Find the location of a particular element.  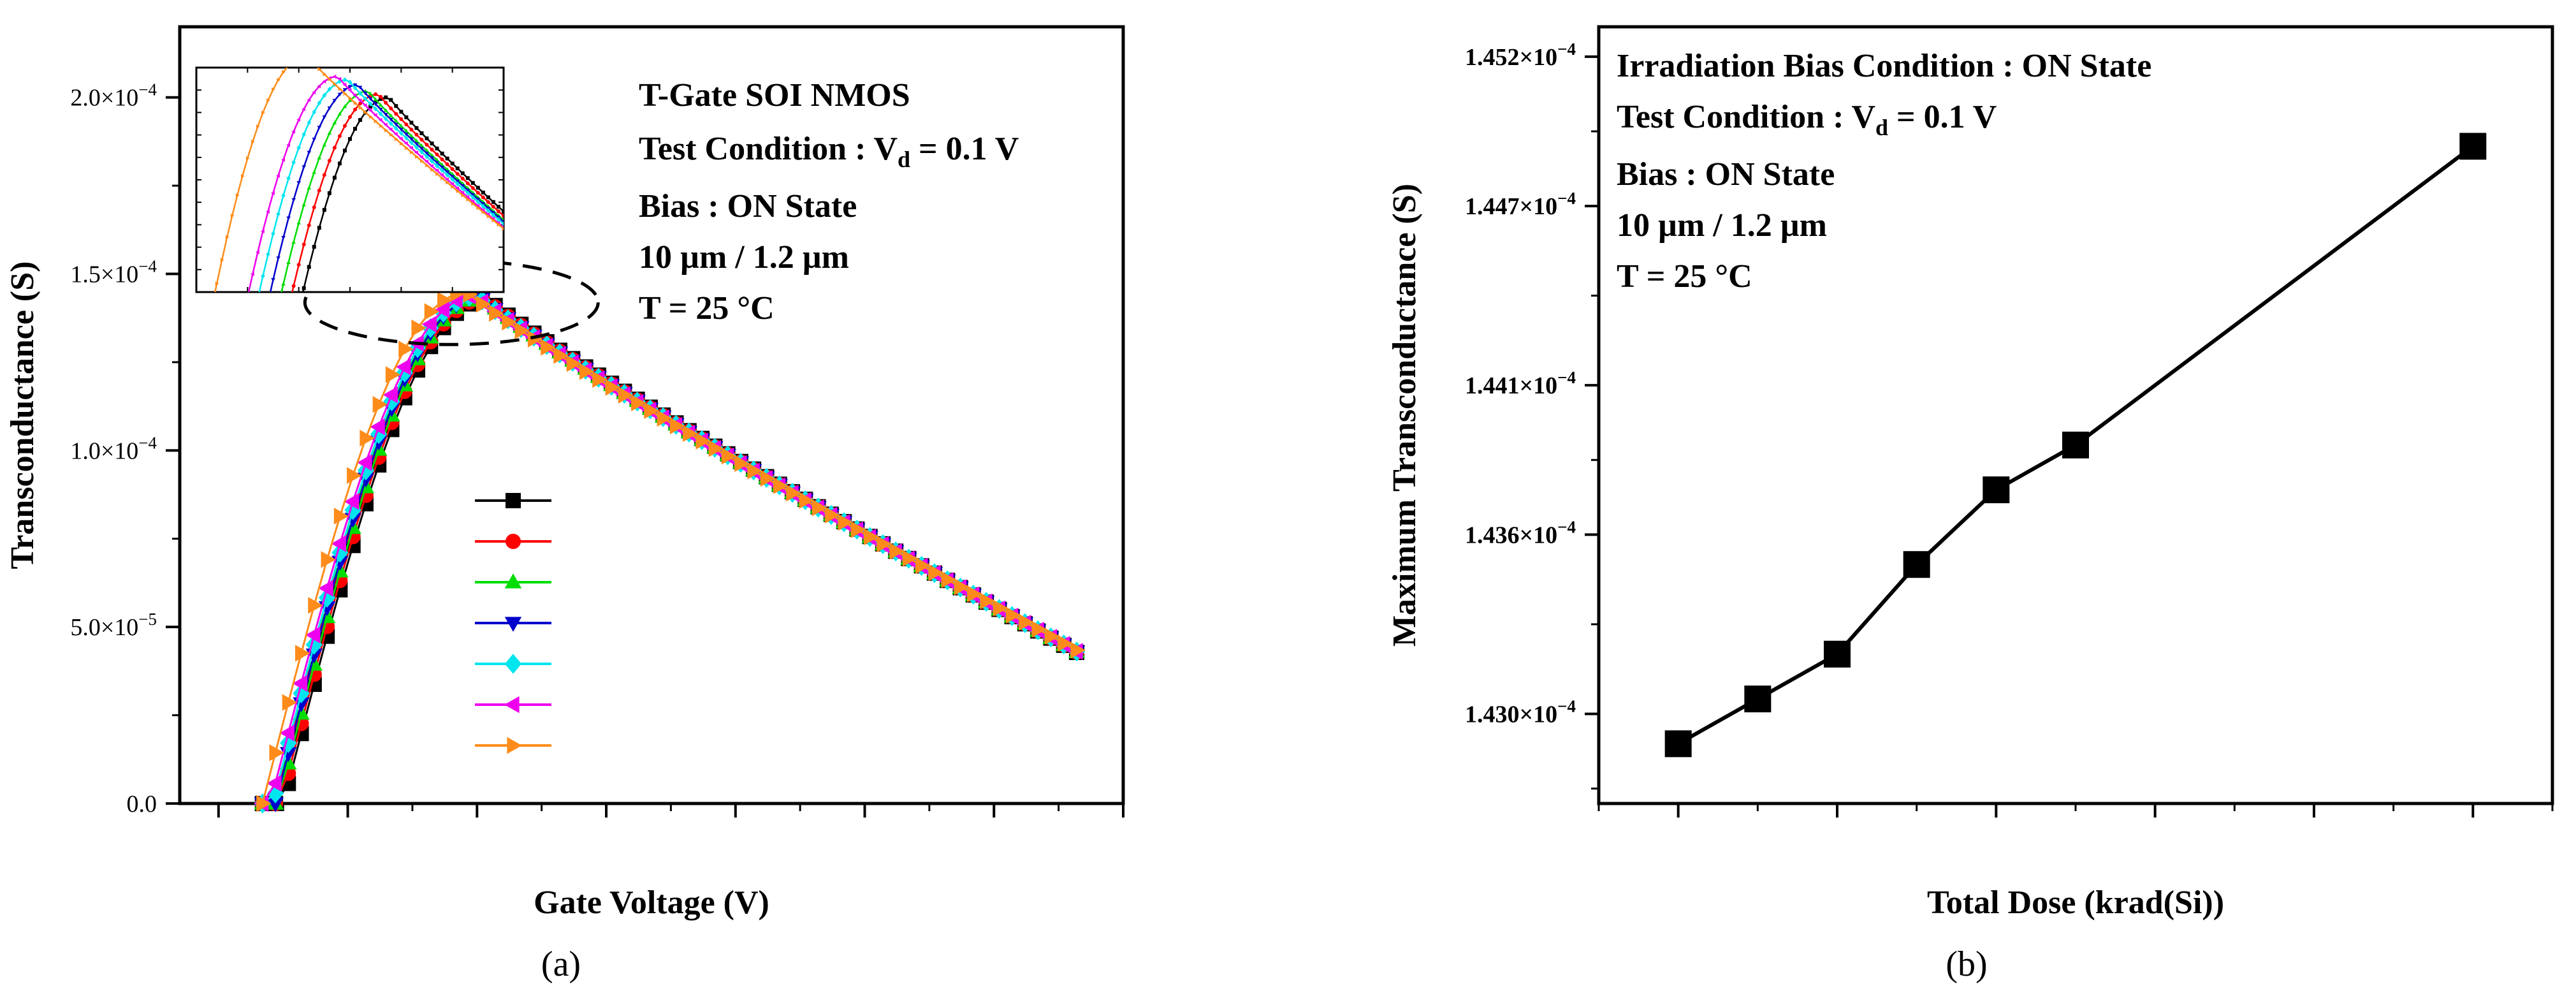

inset-series is located at coordinates (352, 375).